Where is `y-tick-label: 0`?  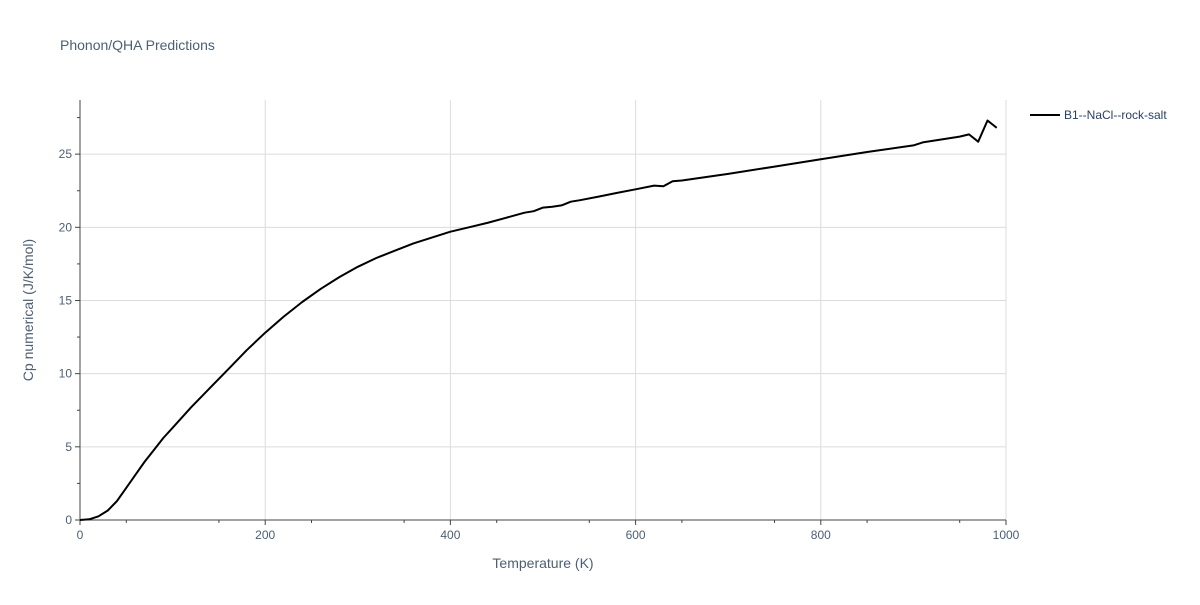
y-tick-label: 0 is located at coordinates (68, 520).